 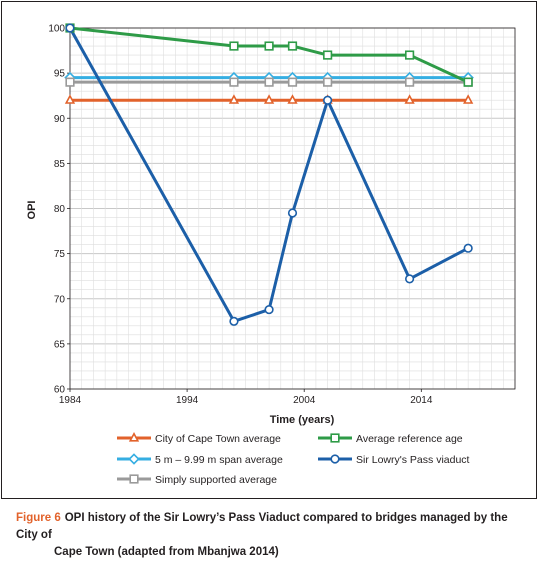 I want to click on legend-marker-5-m-9-99-m-span-average, so click(x=134, y=459).